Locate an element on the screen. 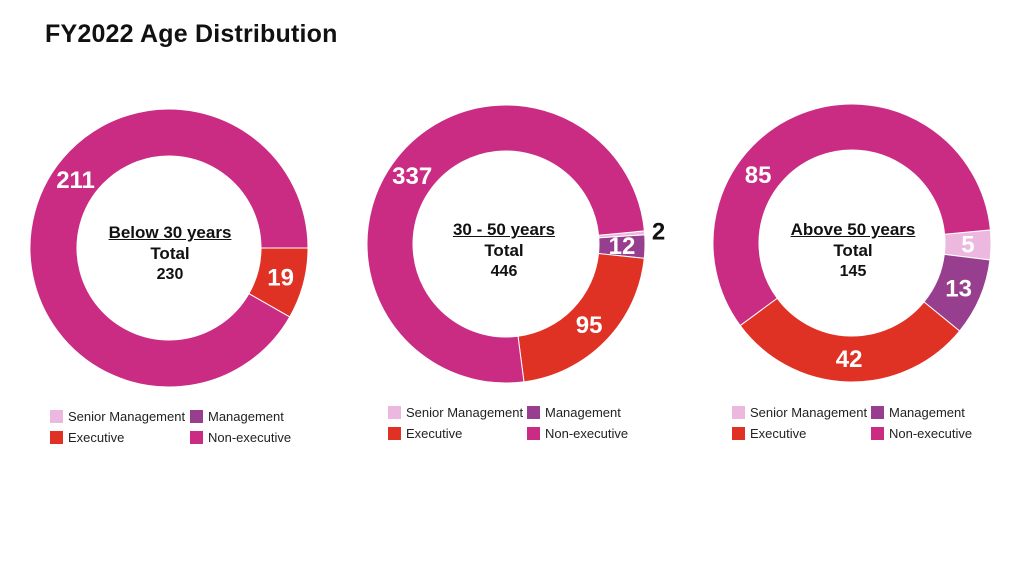  donut-center-label: Below 30 years Total 230 is located at coordinates (170, 253).